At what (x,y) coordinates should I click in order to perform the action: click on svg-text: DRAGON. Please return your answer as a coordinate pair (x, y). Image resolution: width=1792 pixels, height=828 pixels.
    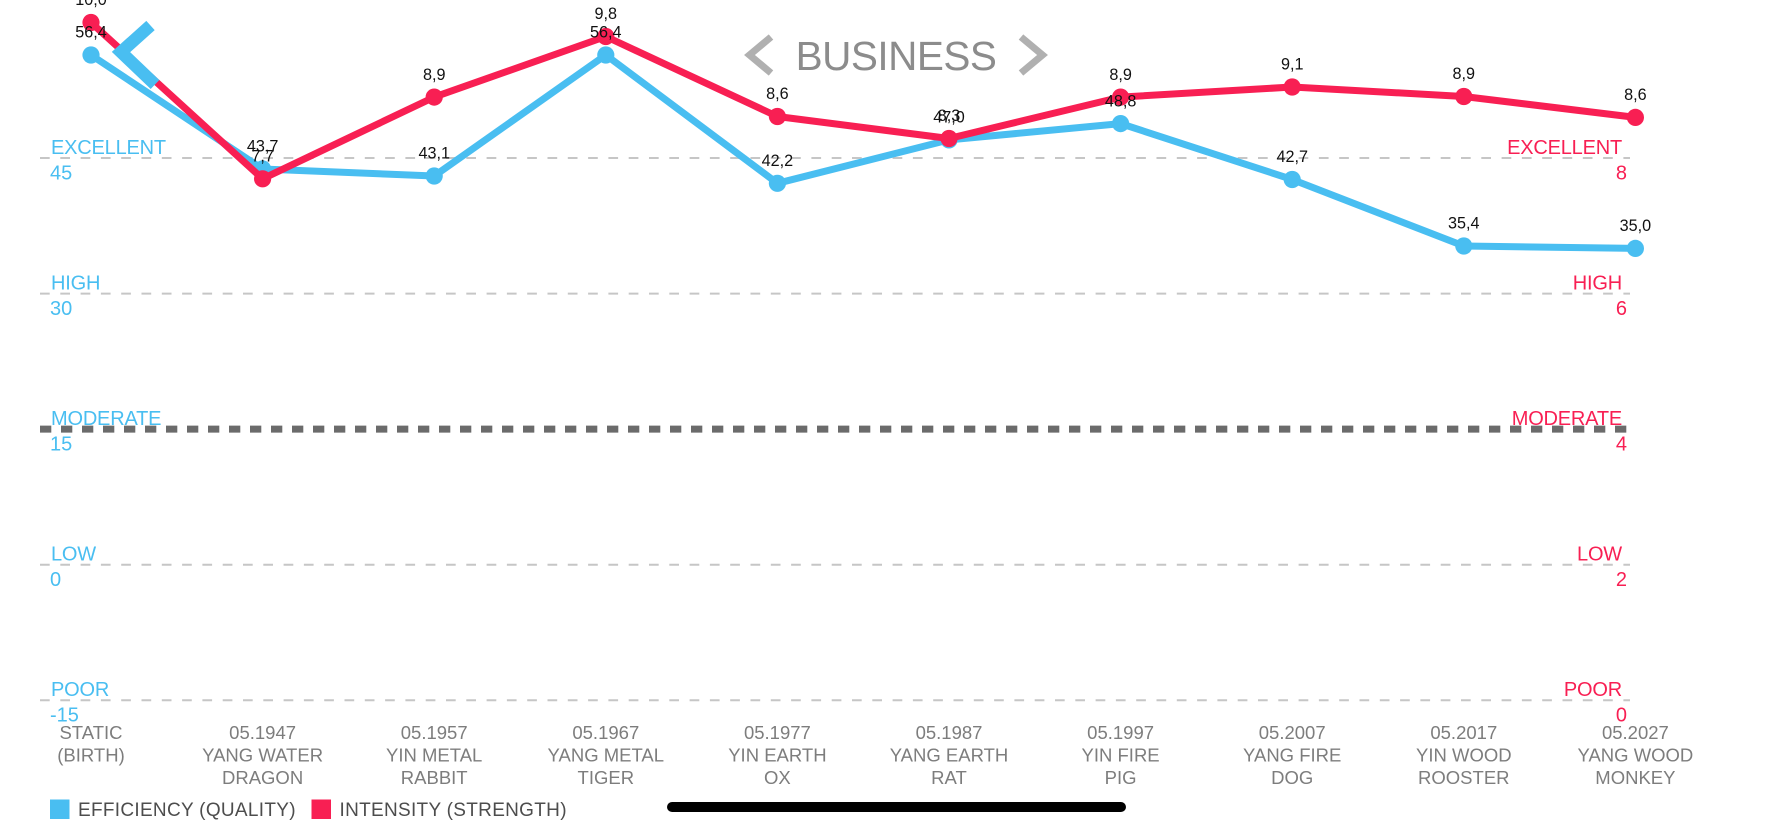
    Looking at the image, I should click on (262, 777).